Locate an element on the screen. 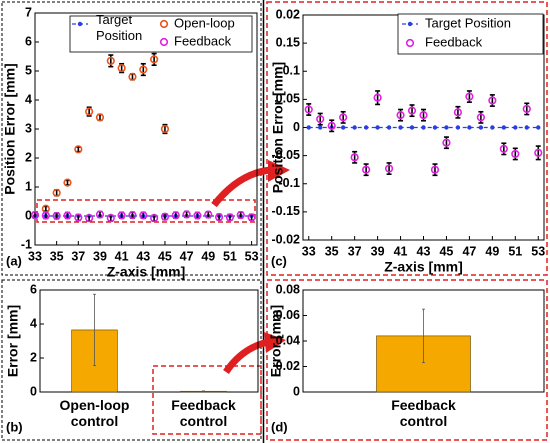 The height and width of the screenshot is (443, 550). y-tick-label: 6 is located at coordinates (33, 289).